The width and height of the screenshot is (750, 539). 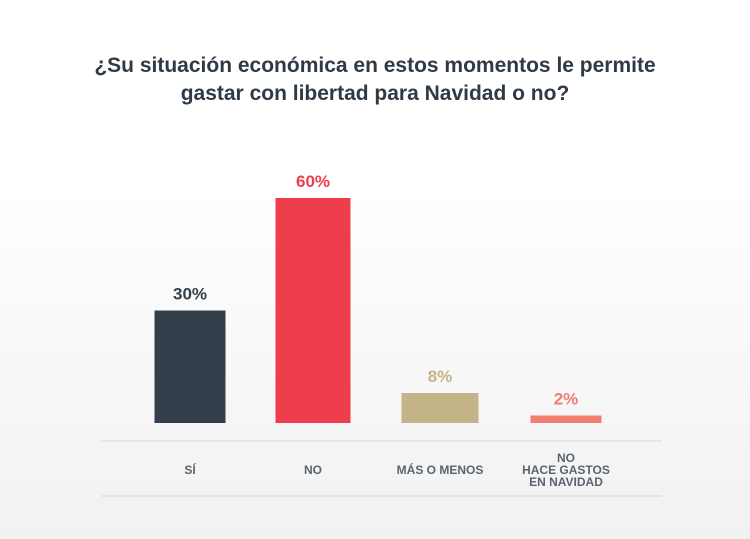 What do you see at coordinates (566, 482) in the screenshot?
I see `category-label-3-line-2: EN NAVIDAD` at bounding box center [566, 482].